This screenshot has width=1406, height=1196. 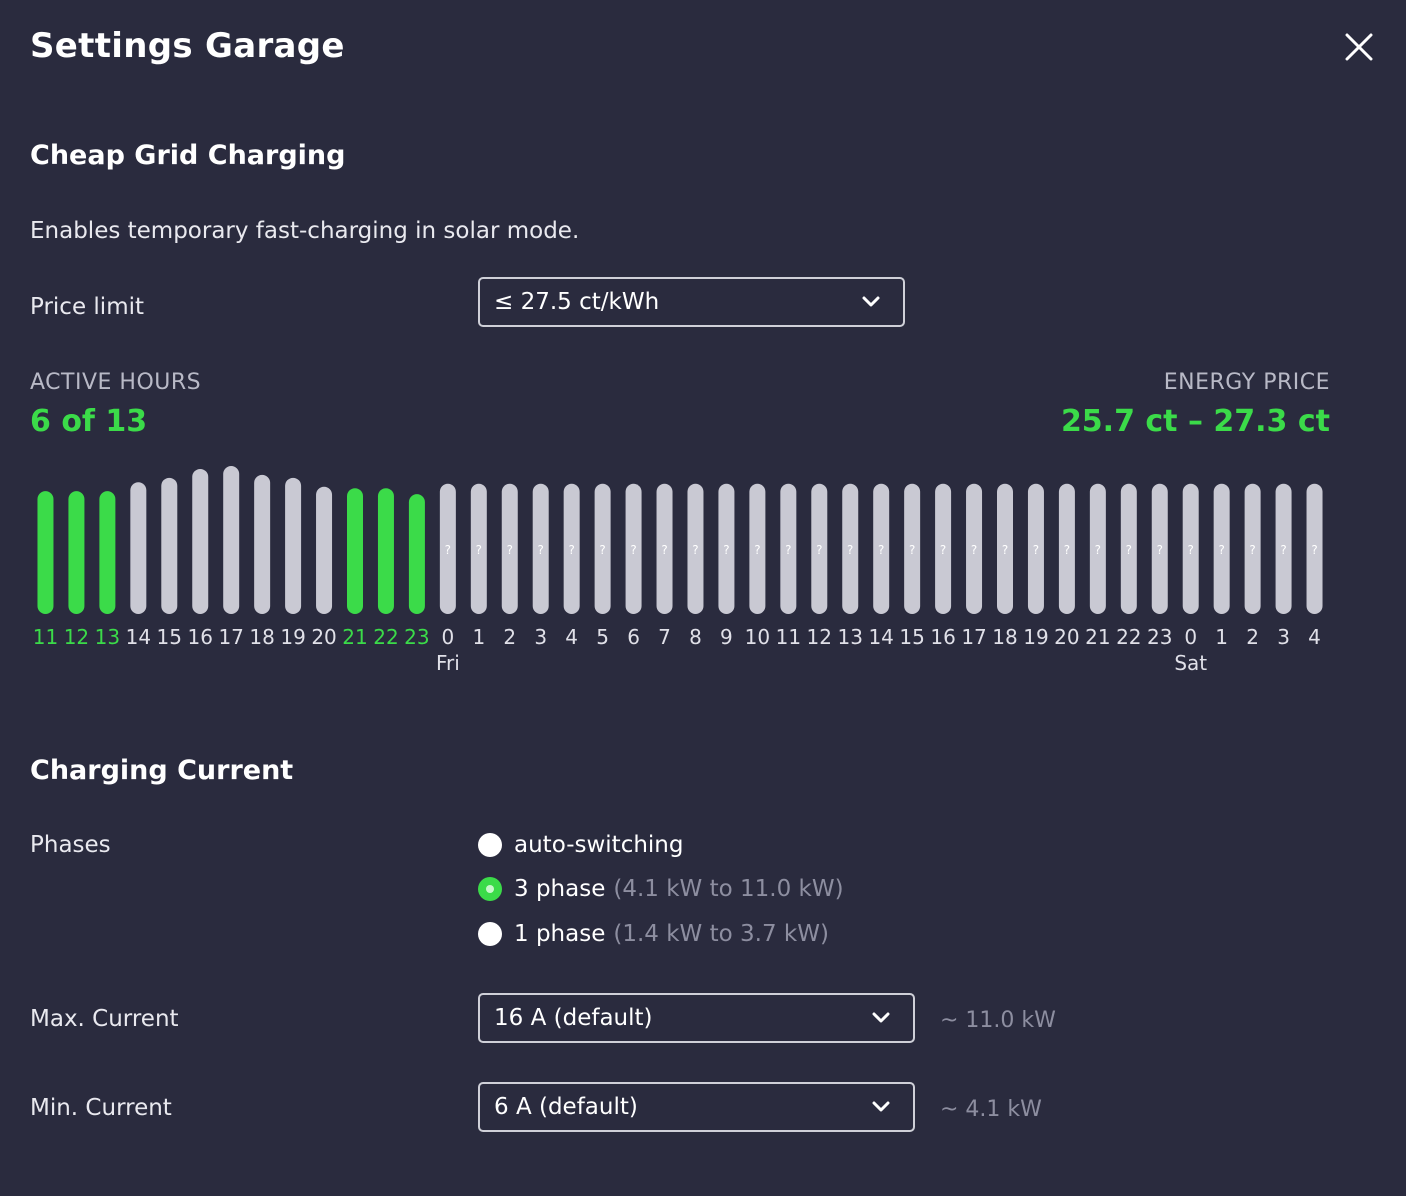 I want to click on max-current-select: 16 A (default), so click(x=696, y=1018).